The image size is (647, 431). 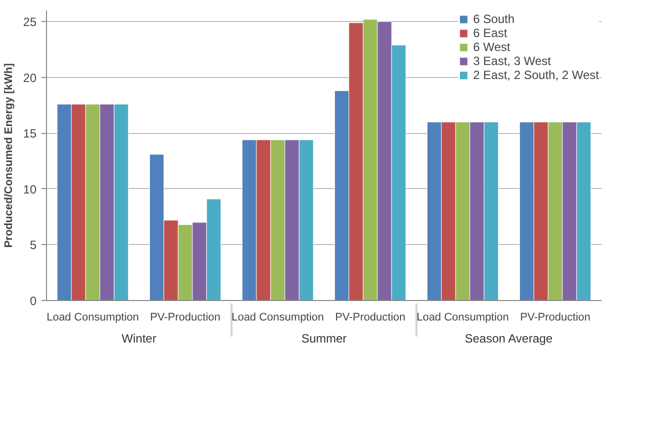 I want to click on y-tick-label: 25, so click(x=30, y=22).